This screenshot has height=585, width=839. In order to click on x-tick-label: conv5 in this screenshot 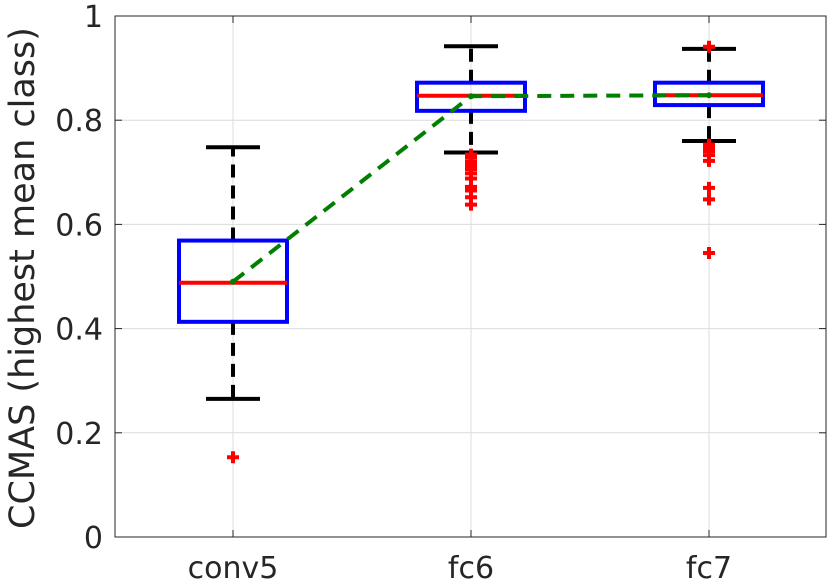, I will do `click(233, 568)`.